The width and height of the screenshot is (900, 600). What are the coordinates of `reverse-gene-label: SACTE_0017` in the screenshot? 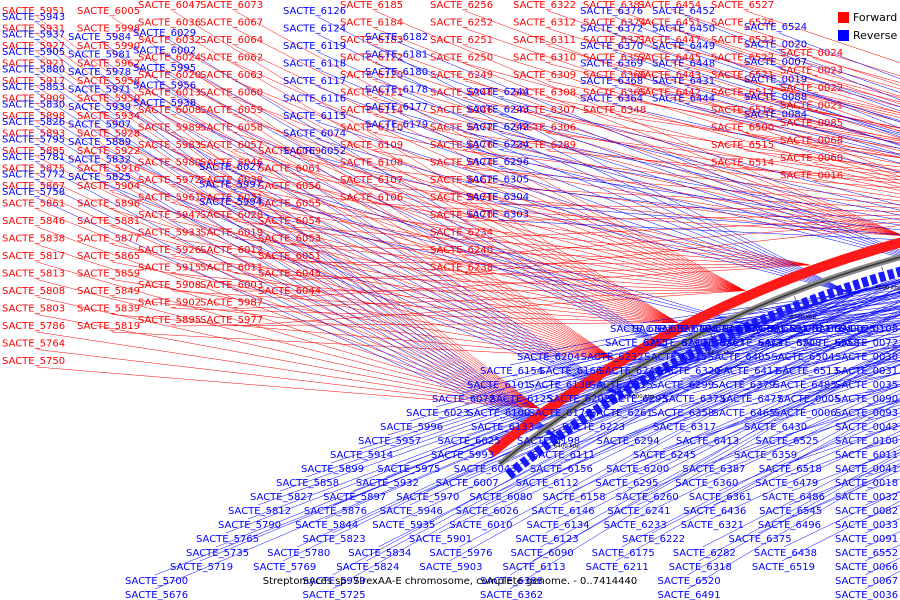 It's located at (799, 329).